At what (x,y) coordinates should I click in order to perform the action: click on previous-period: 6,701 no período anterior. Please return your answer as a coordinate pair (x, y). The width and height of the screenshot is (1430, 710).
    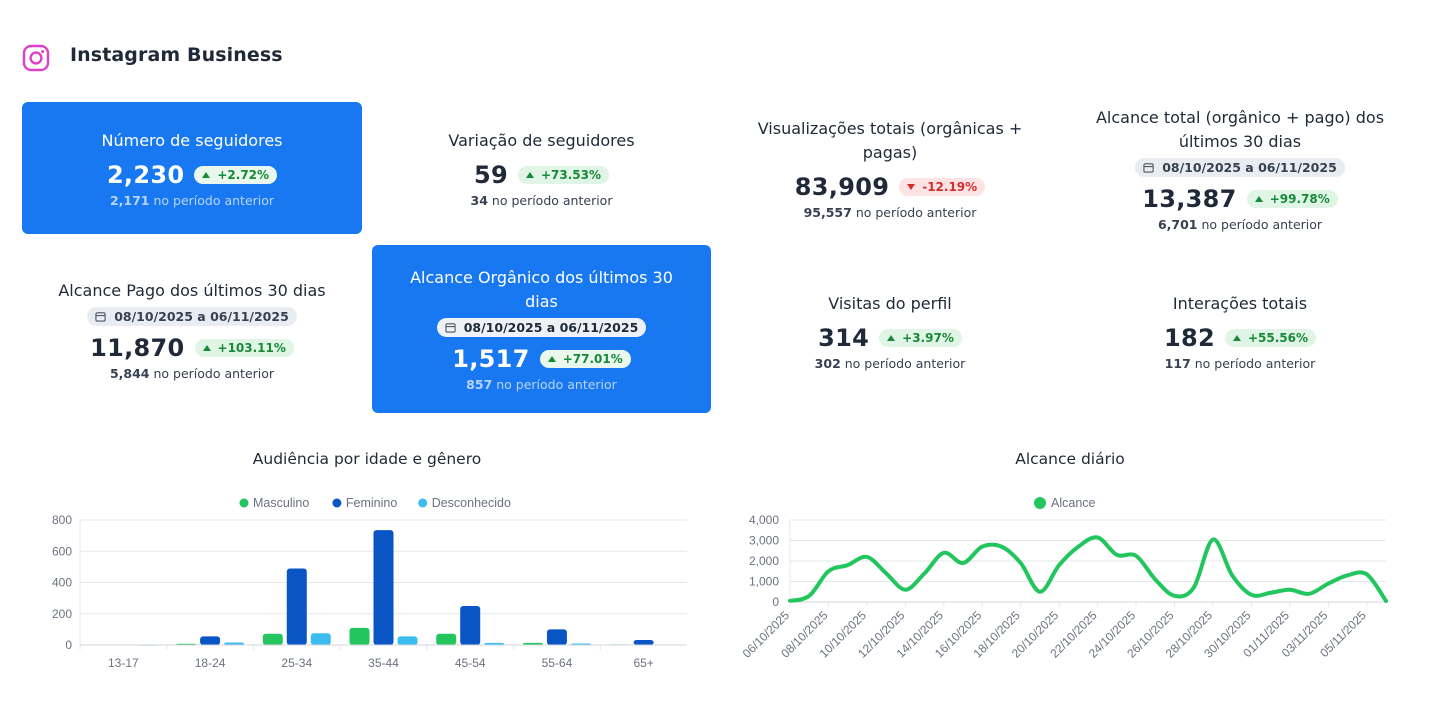
    Looking at the image, I should click on (1240, 224).